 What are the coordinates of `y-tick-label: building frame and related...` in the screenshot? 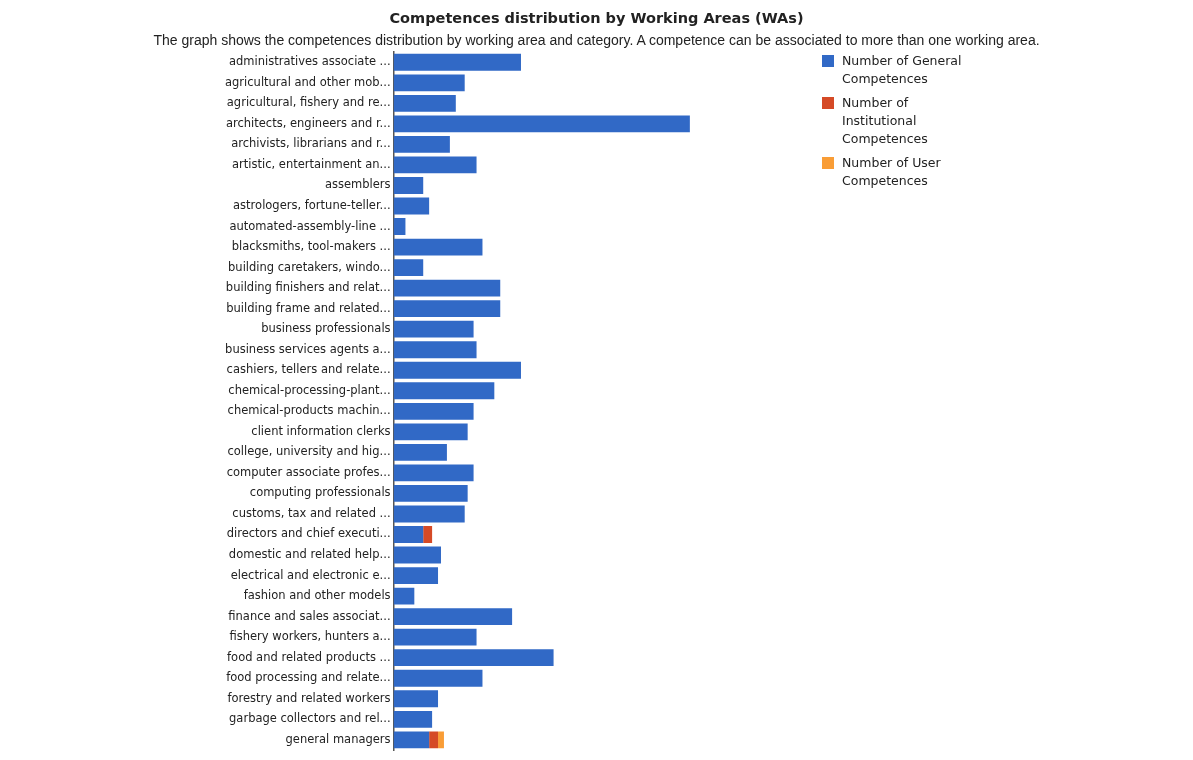 It's located at (308, 307).